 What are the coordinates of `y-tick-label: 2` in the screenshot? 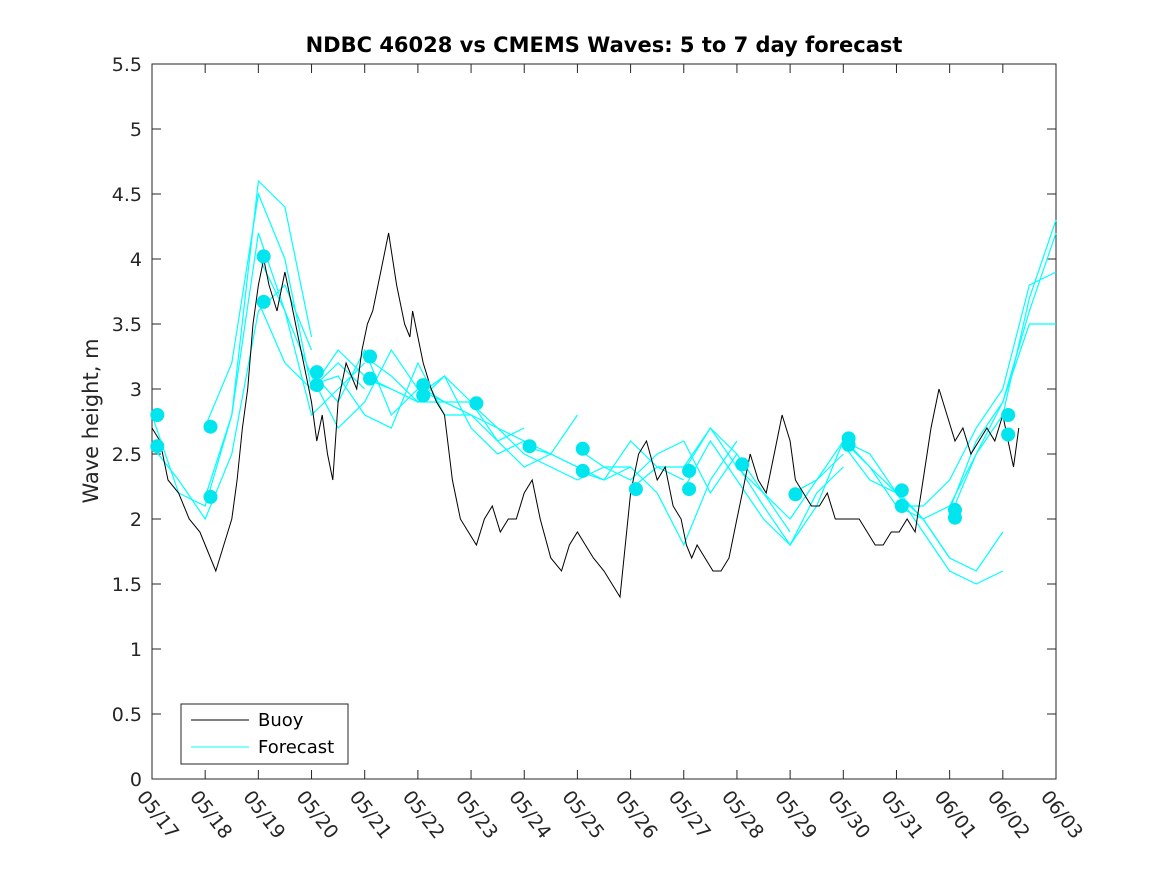 It's located at (136, 520).